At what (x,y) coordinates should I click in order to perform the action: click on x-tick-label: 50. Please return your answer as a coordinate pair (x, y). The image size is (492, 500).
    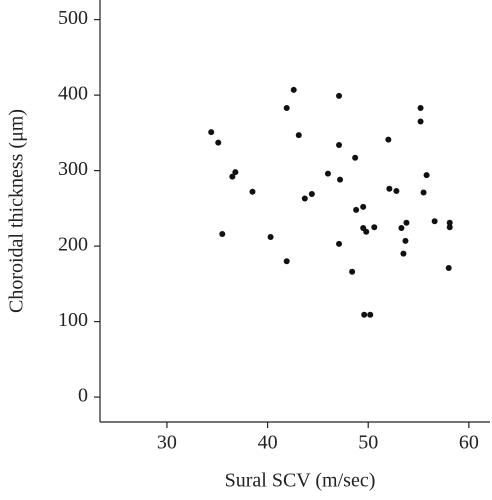
    Looking at the image, I should click on (368, 443).